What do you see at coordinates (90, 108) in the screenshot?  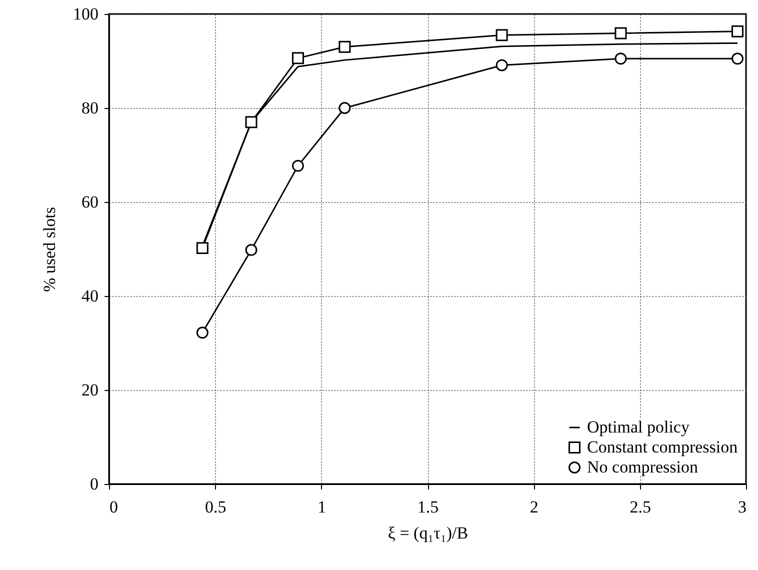 I see `y-tick-label: 80` at bounding box center [90, 108].